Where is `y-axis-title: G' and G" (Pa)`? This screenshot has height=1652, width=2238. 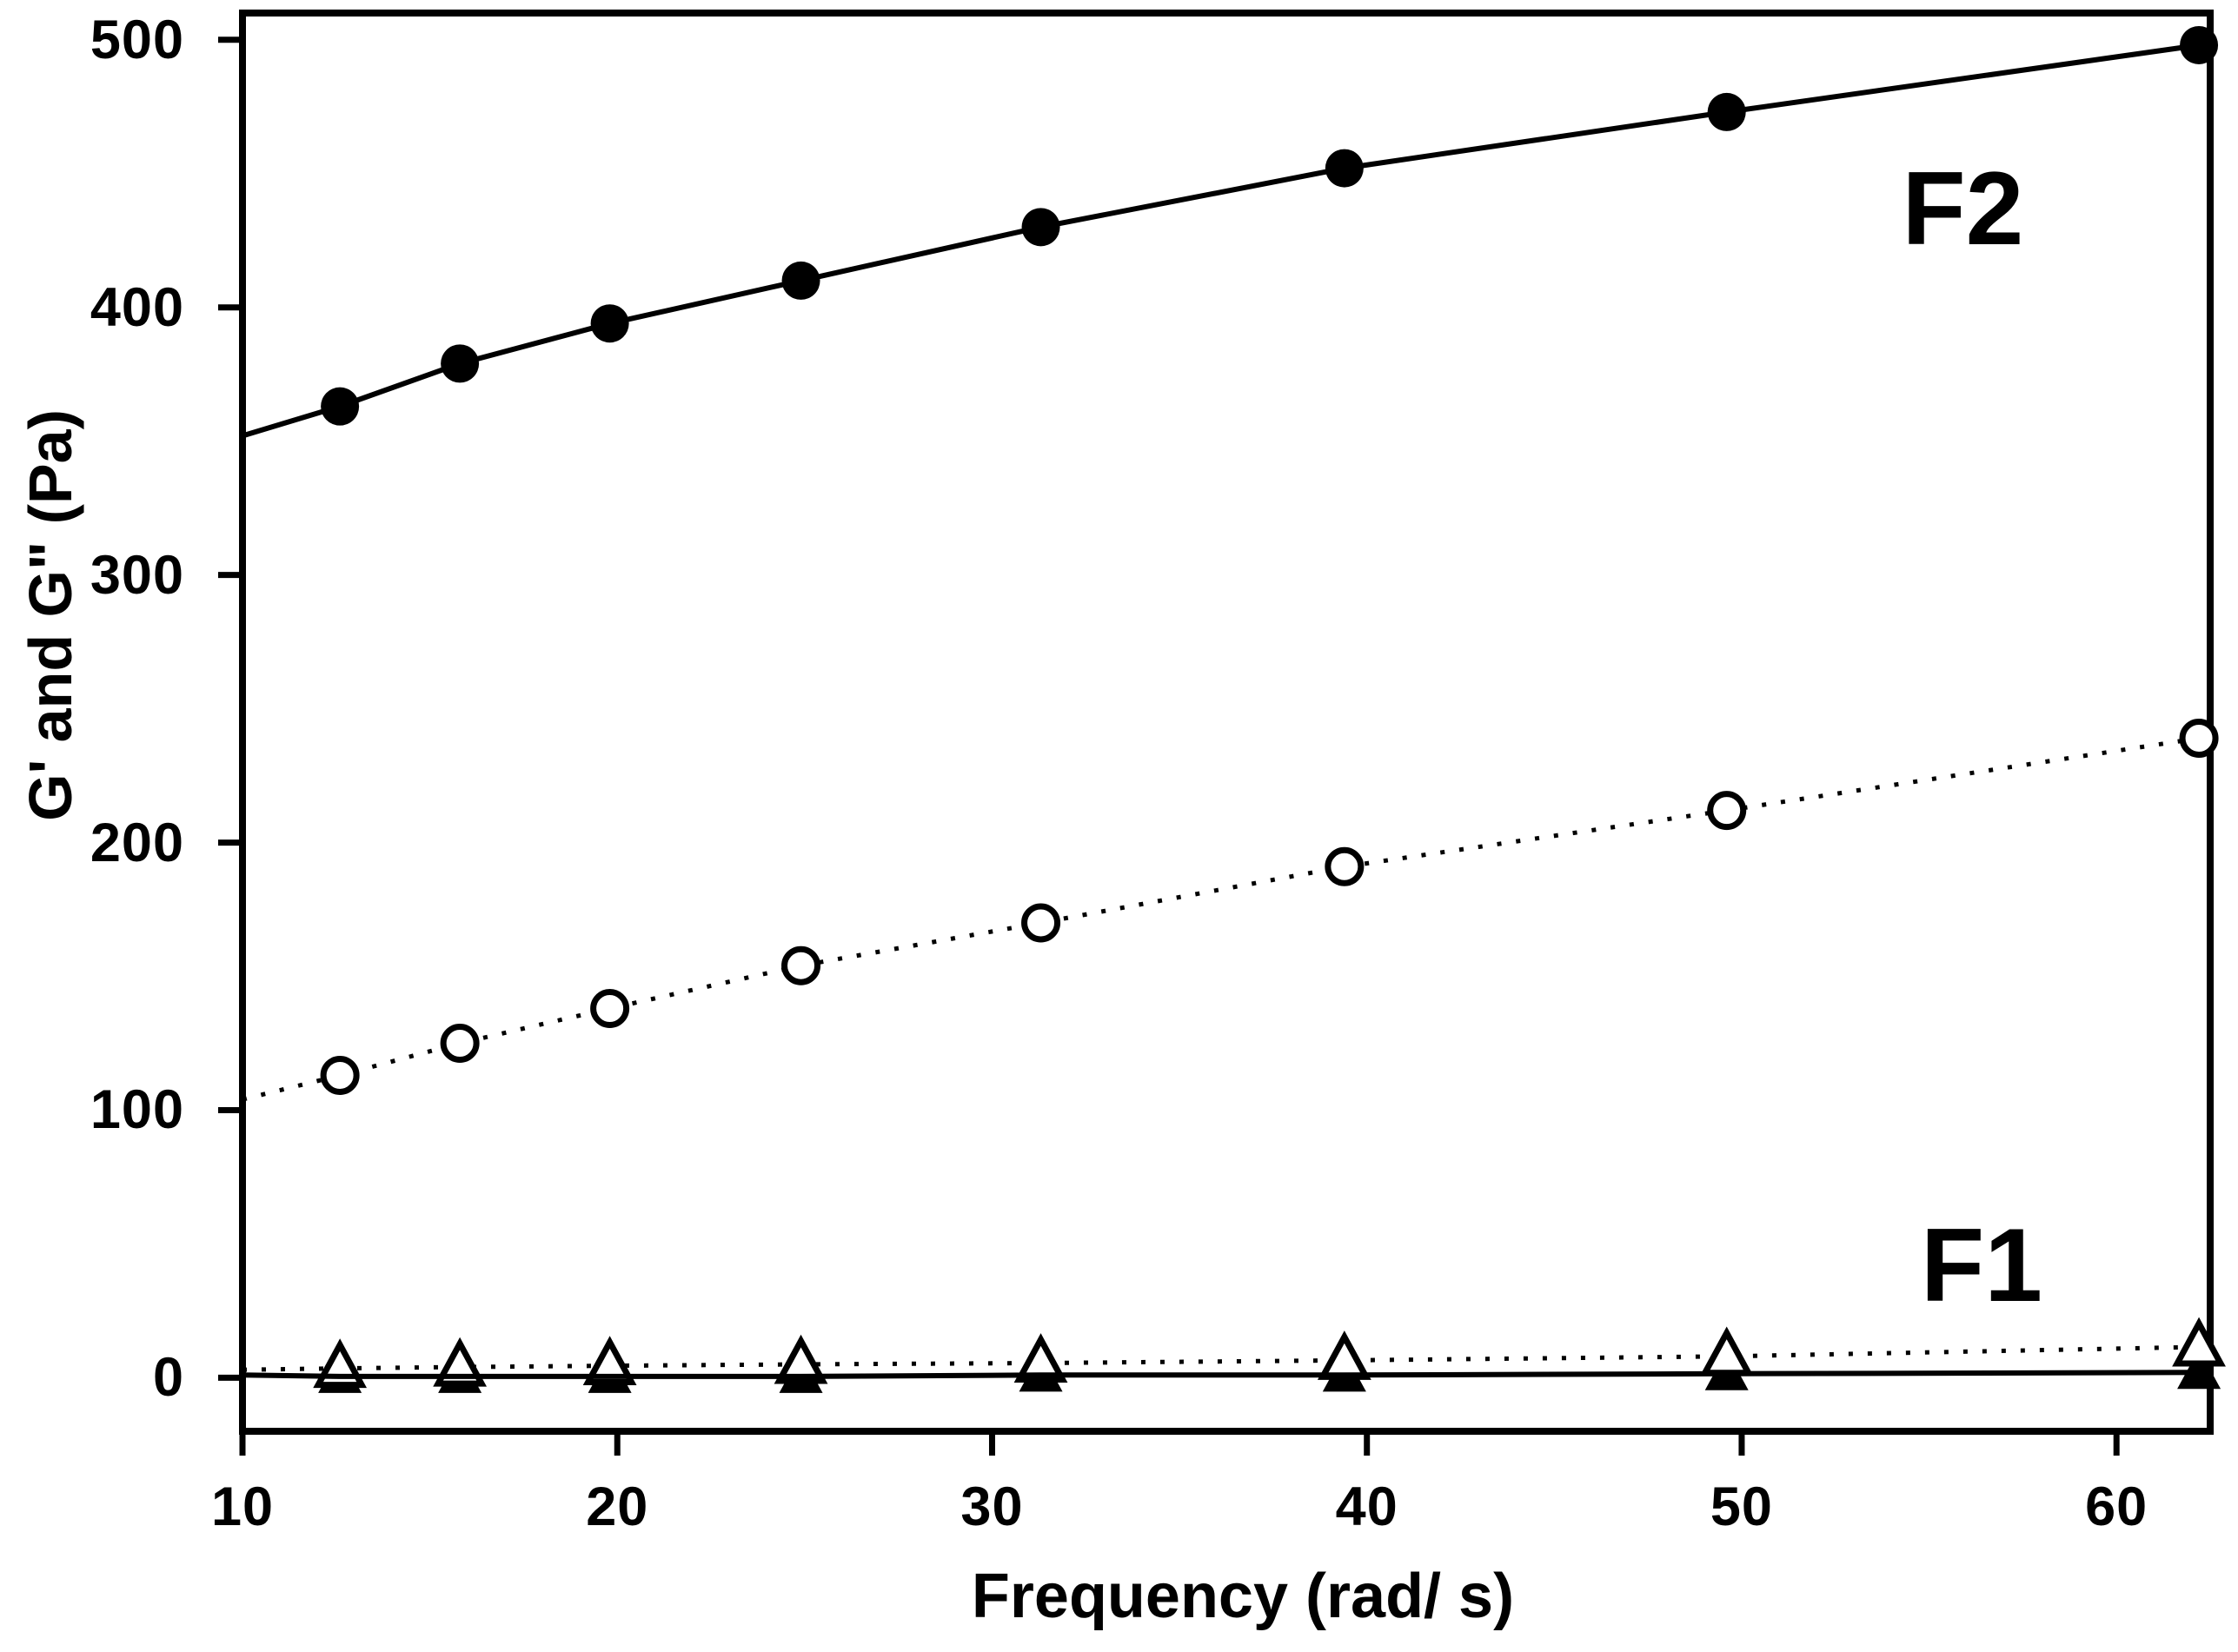 y-axis-title: G' and G" (Pa) is located at coordinates (50, 615).